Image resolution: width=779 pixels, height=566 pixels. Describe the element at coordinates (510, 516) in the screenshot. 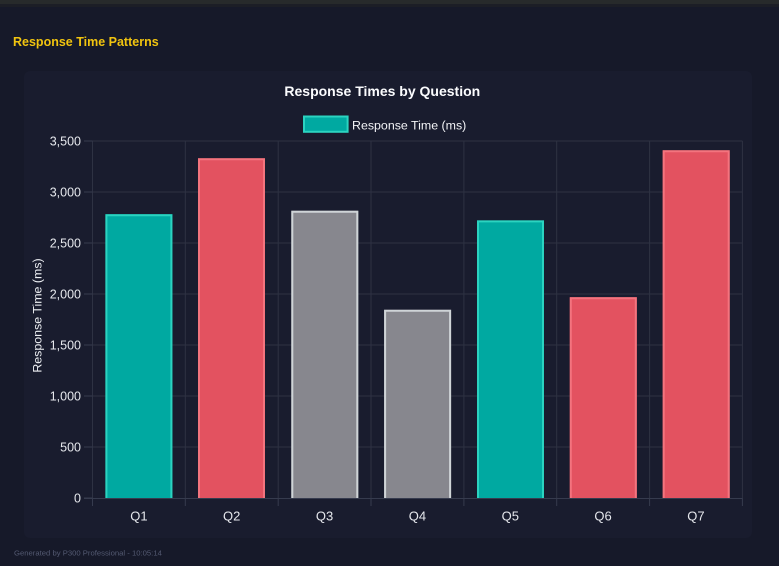

I see `svg-text: Q5` at that location.